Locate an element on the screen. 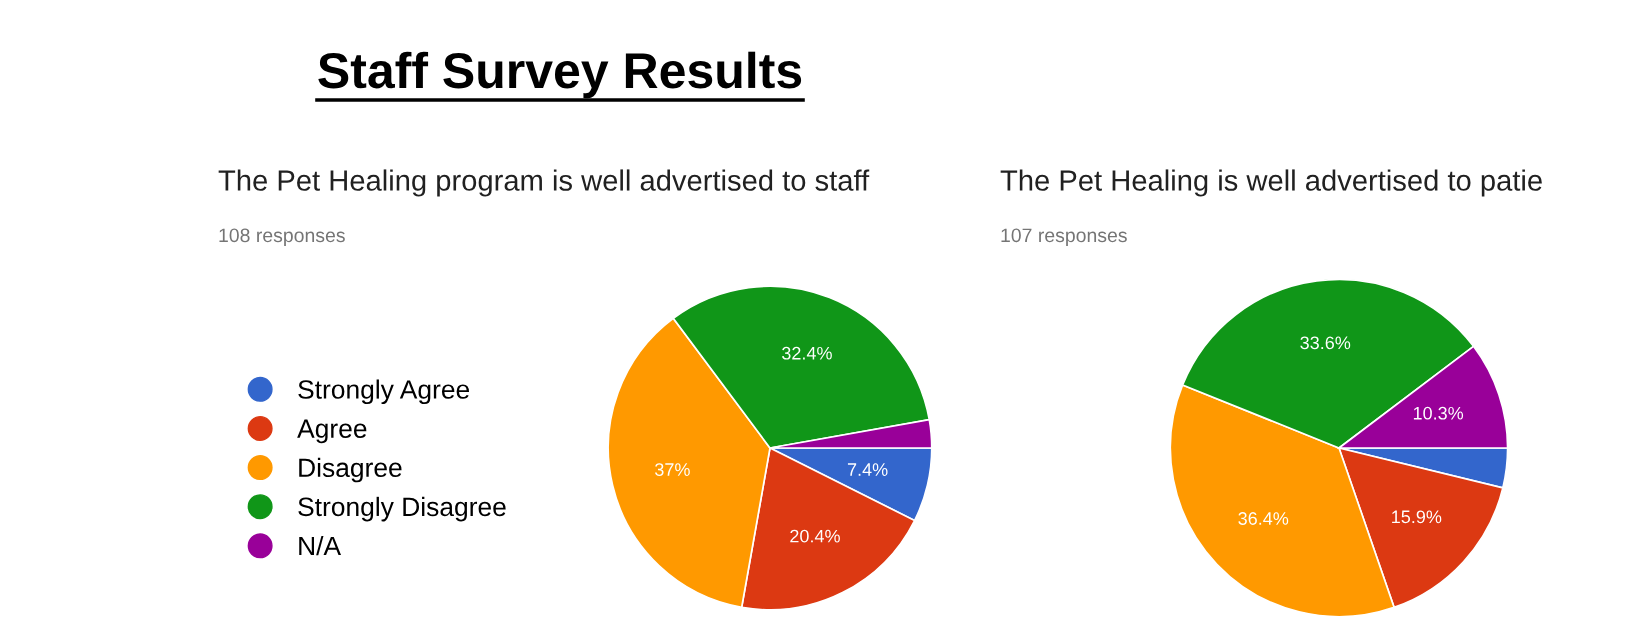 The image size is (1634, 623). legend-label: Agree is located at coordinates (332, 431).